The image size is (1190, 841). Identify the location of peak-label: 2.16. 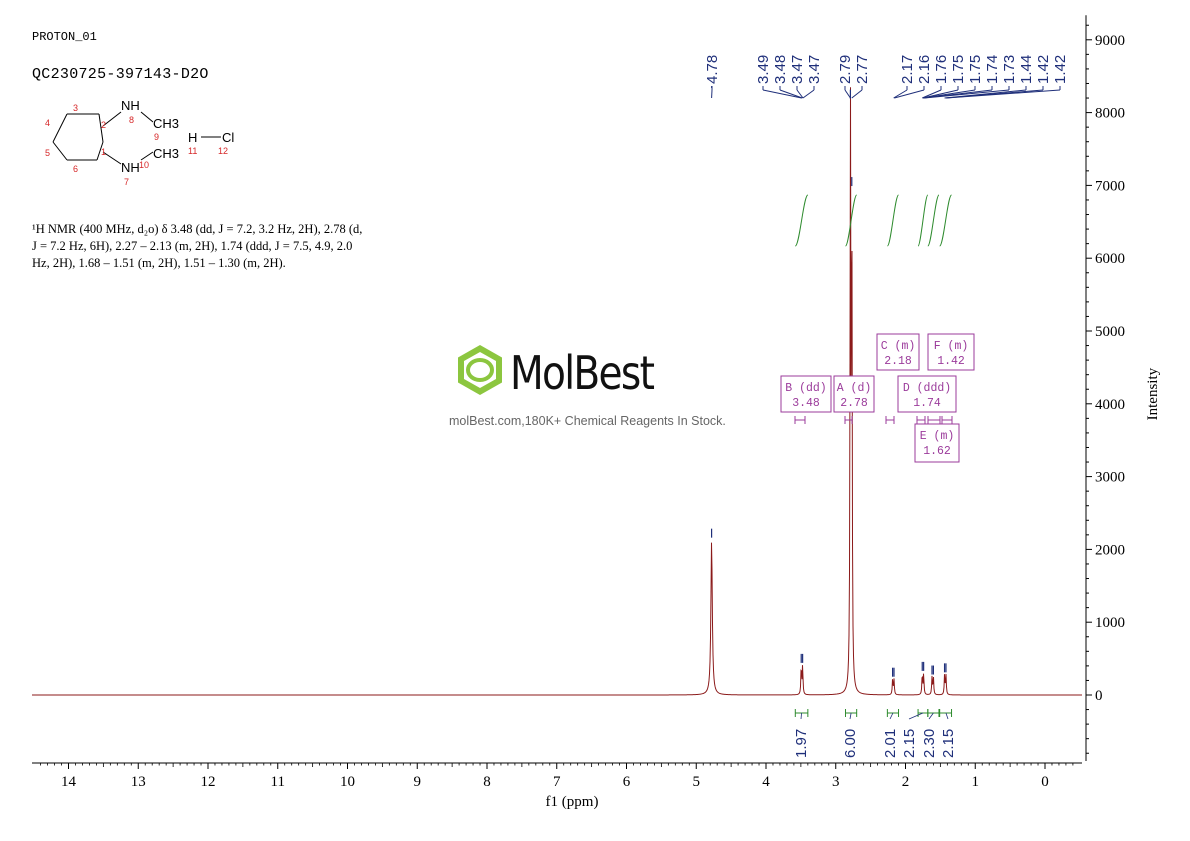
(924, 69).